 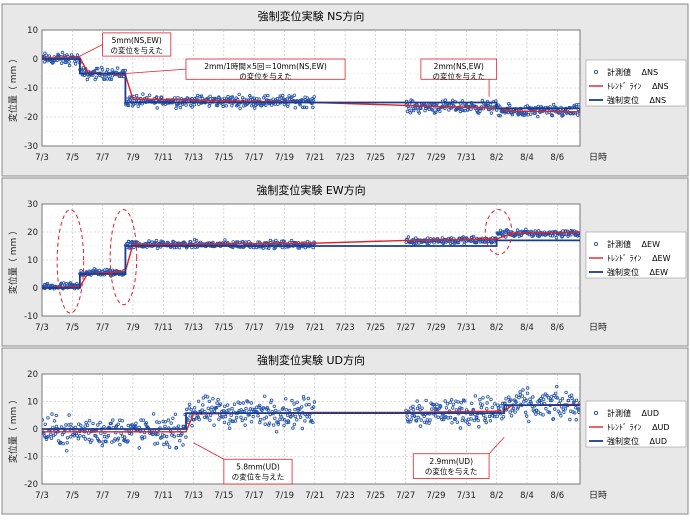 What do you see at coordinates (42, 158) in the screenshot?
I see `x-tick-label: 7/3` at bounding box center [42, 158].